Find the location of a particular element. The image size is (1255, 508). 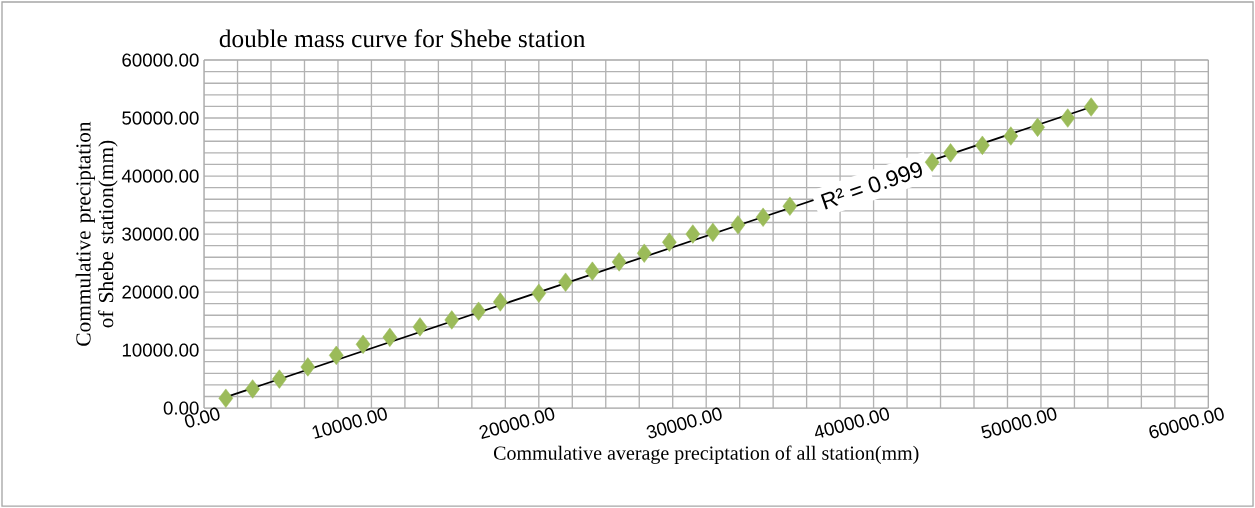

y-tick-label: 50000.00 is located at coordinates (160, 118).